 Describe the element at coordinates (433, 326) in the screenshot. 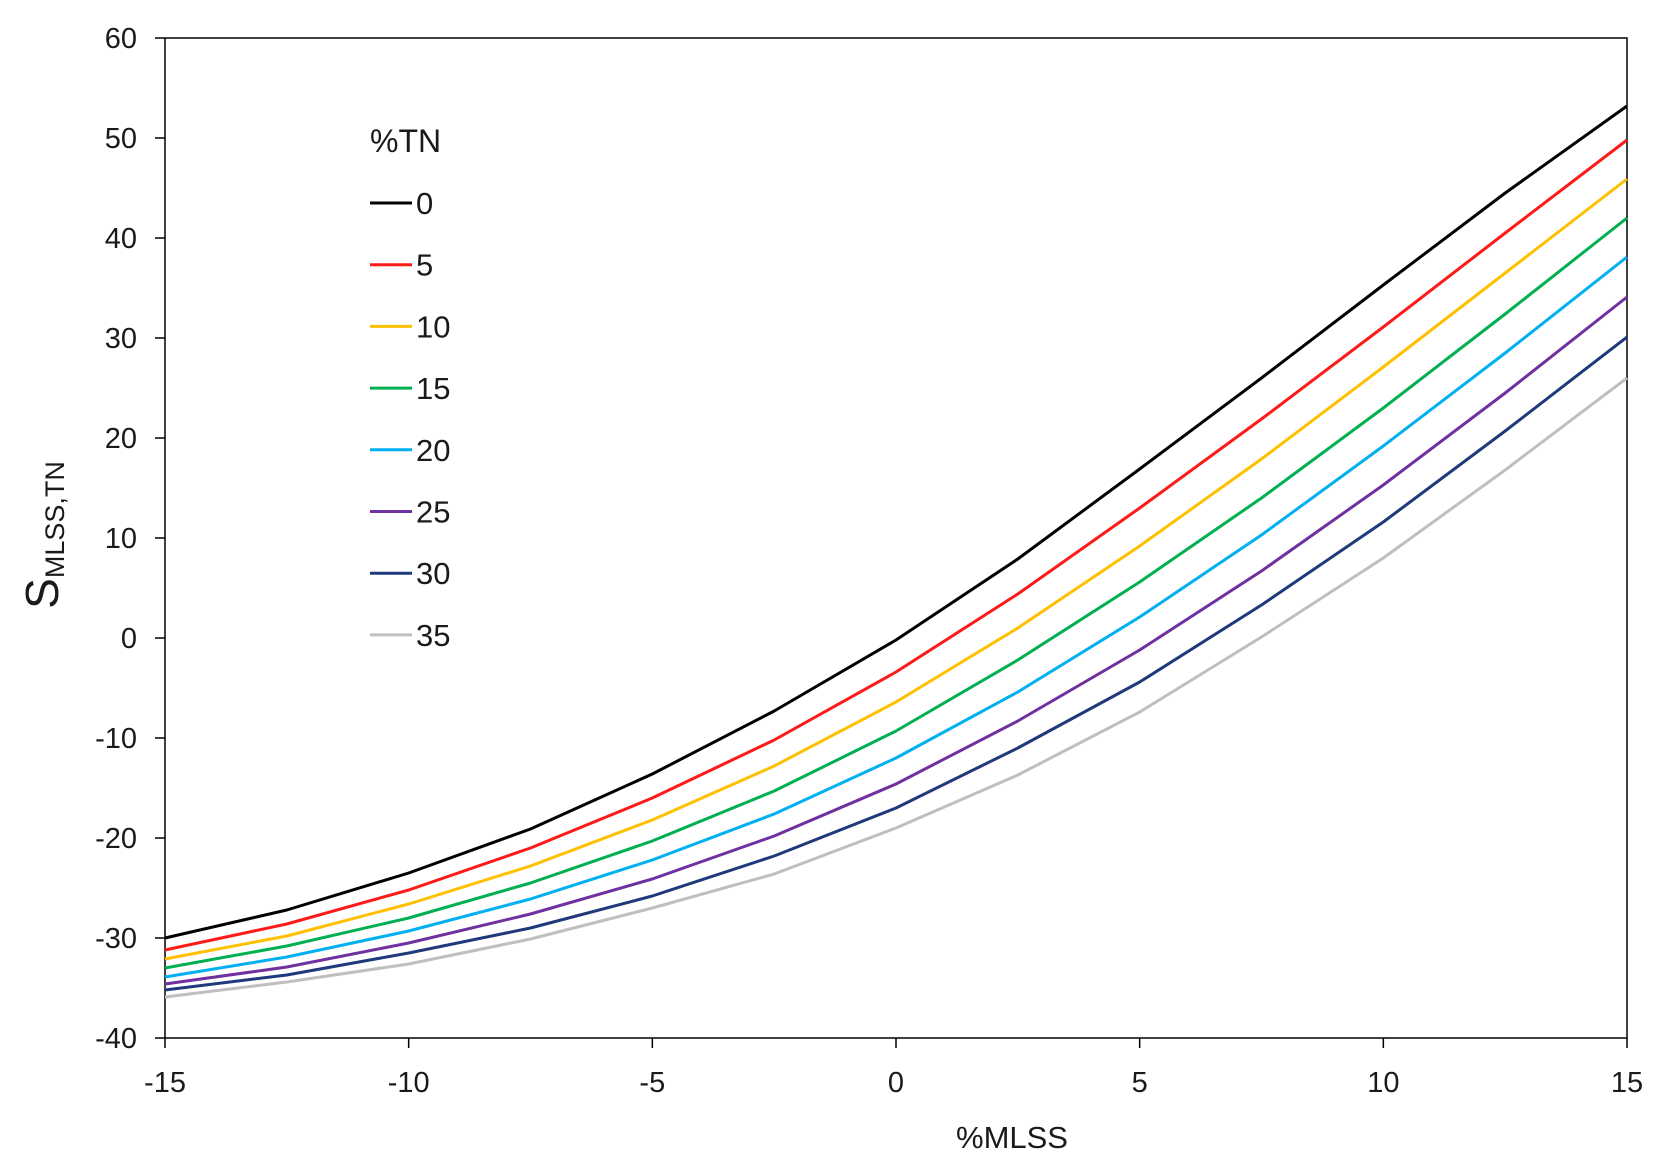

I see `legend-label-10: 10` at that location.